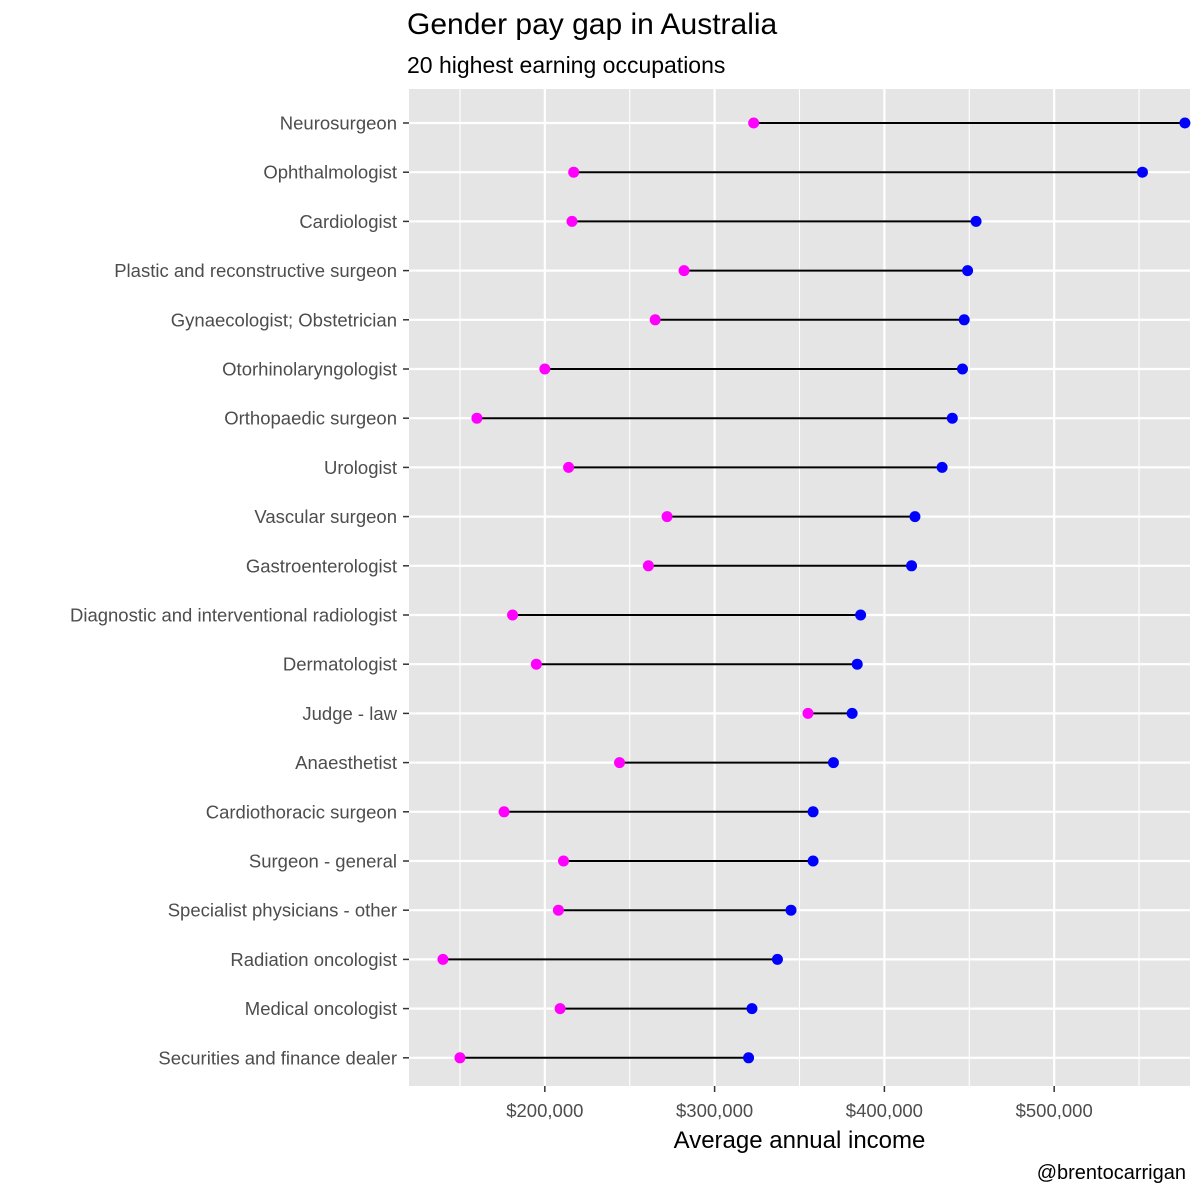 This screenshot has height=1200, width=1200. What do you see at coordinates (592, 24) in the screenshot?
I see `chart-title: Gender pay gap in Australia` at bounding box center [592, 24].